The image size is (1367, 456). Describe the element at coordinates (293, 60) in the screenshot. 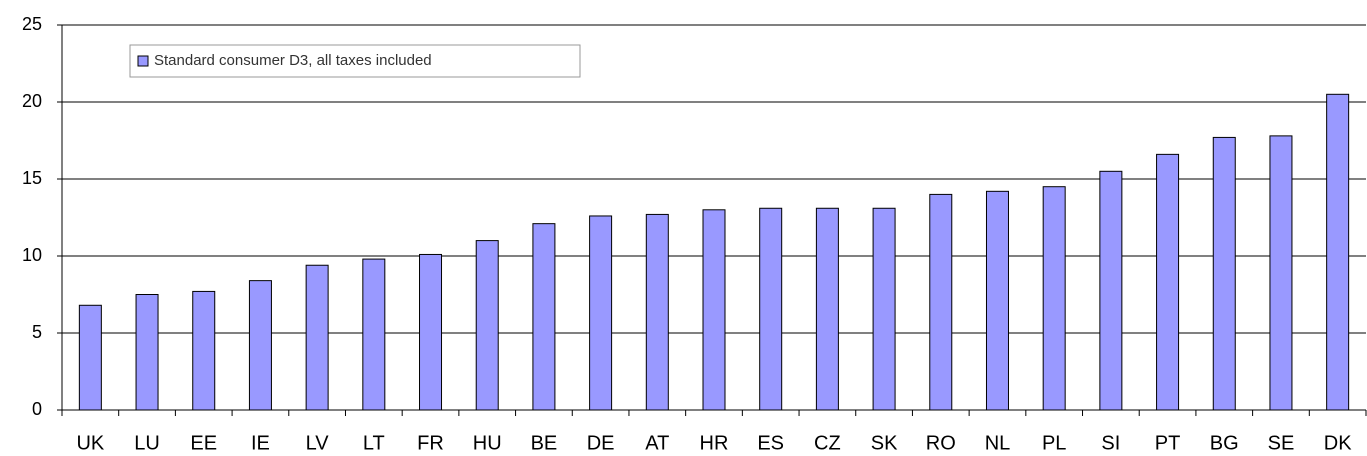

I see `legend-label: Standard consumer D3, all taxes included` at that location.